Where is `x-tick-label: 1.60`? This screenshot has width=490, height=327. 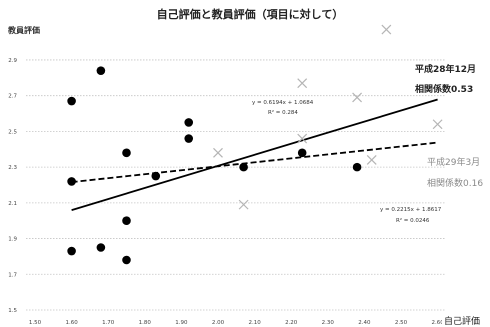
x-tick-label: 1.60 is located at coordinates (71, 323).